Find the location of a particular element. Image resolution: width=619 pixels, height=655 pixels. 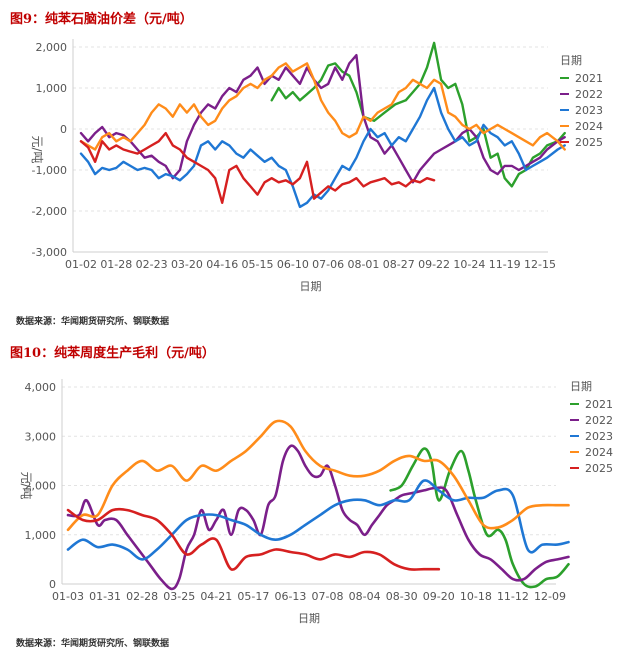

x-tick-label: 11-19 is located at coordinates (505, 264).